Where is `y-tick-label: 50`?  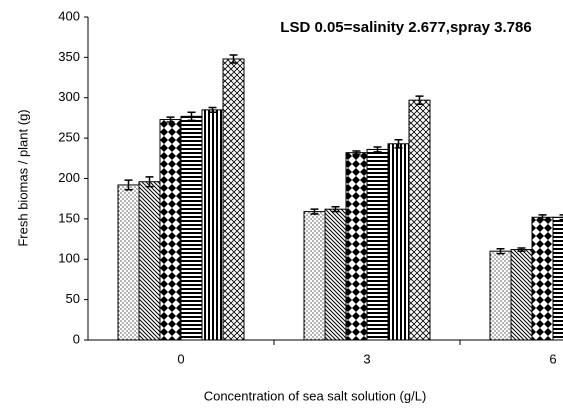
y-tick-label: 50 is located at coordinates (73, 298).